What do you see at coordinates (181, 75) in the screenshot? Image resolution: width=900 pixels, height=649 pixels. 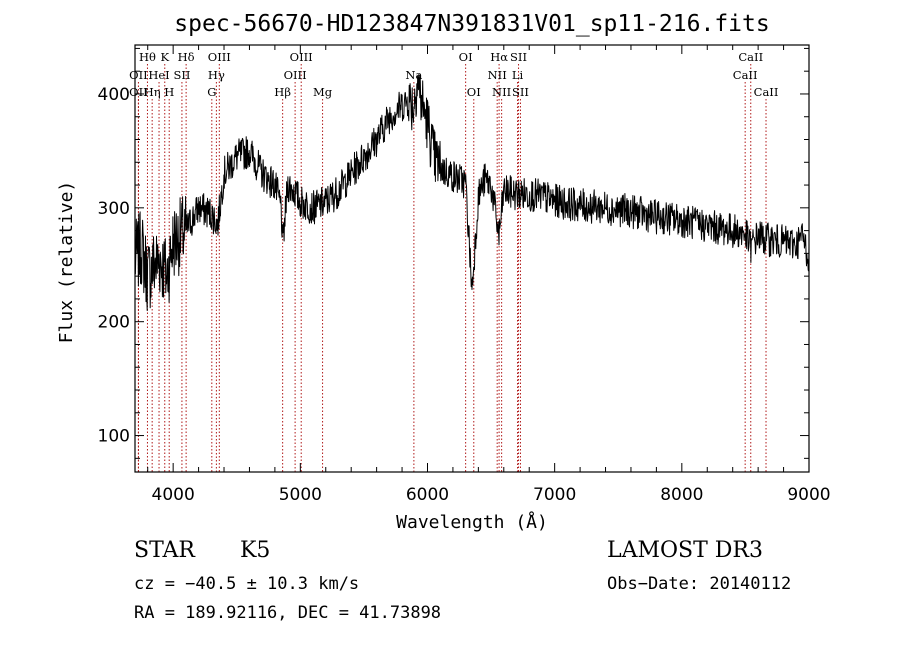 I see `marker-label-5: SII` at bounding box center [181, 75].